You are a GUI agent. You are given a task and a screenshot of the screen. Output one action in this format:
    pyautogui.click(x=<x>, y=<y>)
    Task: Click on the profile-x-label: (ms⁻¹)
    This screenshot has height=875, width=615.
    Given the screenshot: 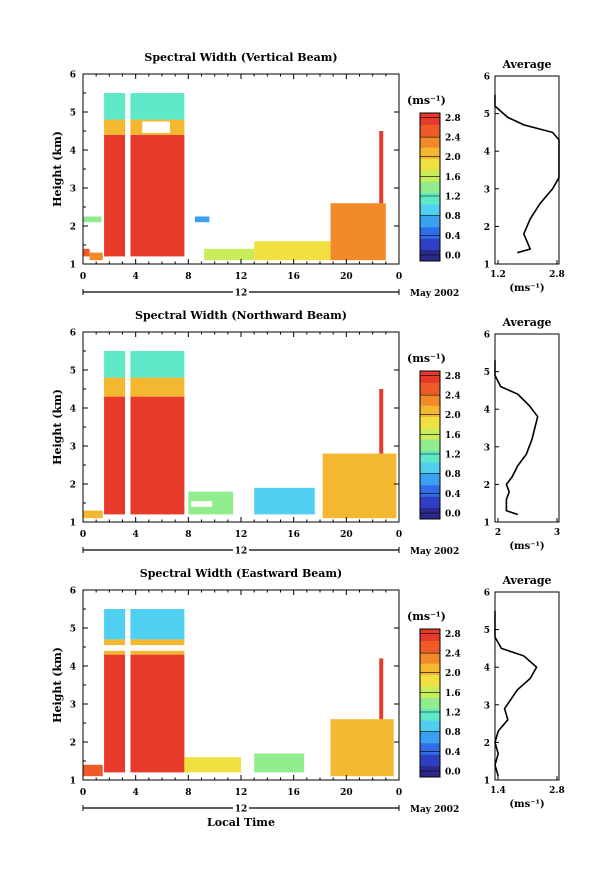 What is the action you would take?
    pyautogui.click(x=526, y=804)
    